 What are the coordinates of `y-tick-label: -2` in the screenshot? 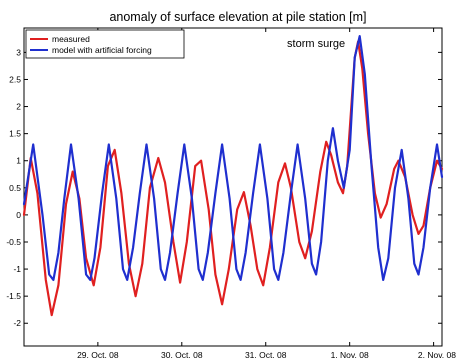 It's located at (17, 323).